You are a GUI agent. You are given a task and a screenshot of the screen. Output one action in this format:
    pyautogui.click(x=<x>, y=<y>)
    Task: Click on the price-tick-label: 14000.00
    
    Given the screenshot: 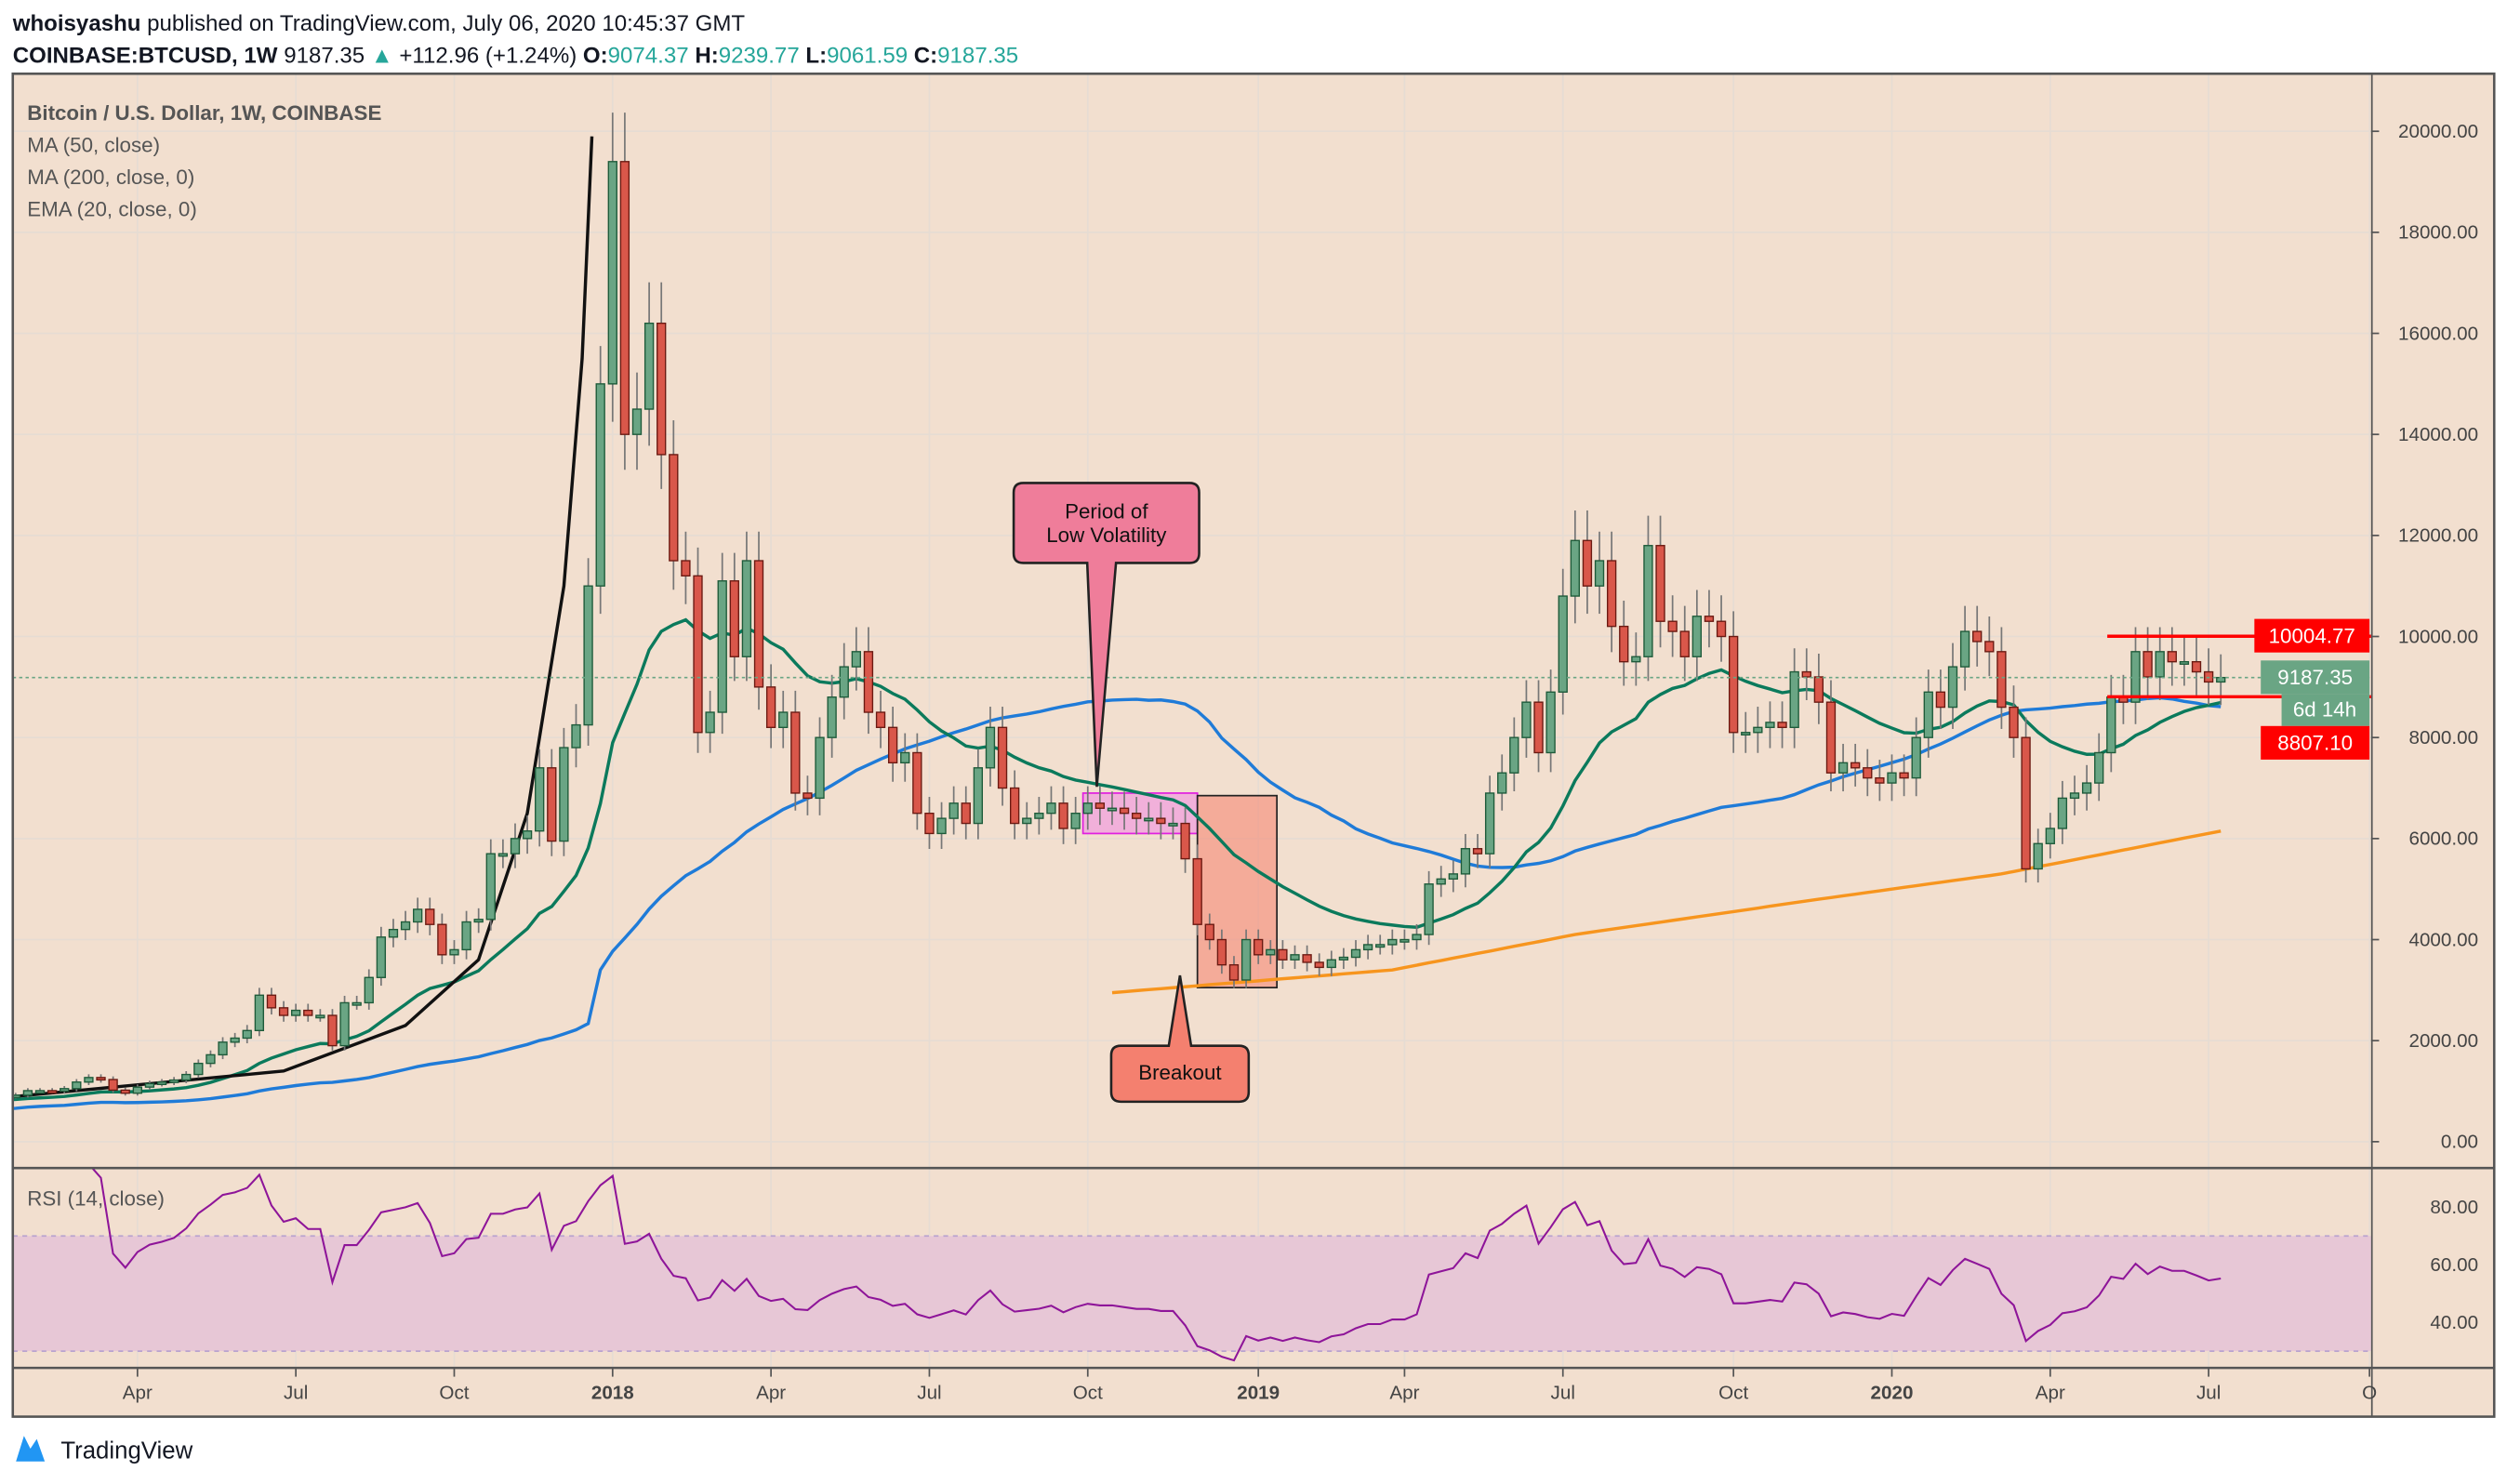 What is the action you would take?
    pyautogui.click(x=2438, y=434)
    